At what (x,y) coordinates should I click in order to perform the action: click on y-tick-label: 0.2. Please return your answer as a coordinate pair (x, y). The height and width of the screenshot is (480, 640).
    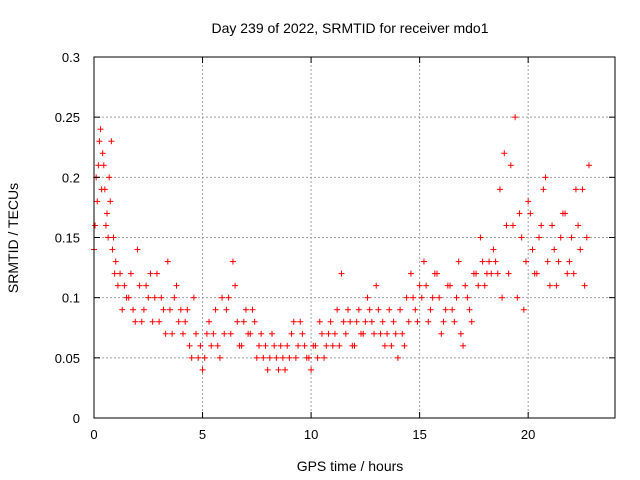
    Looking at the image, I should click on (71, 177).